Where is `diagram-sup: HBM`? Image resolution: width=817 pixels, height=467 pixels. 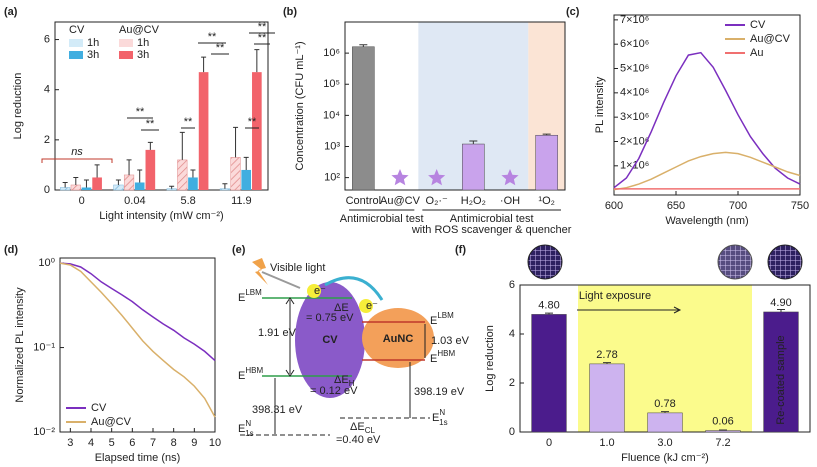 diagram-sup: HBM is located at coordinates (446, 353).